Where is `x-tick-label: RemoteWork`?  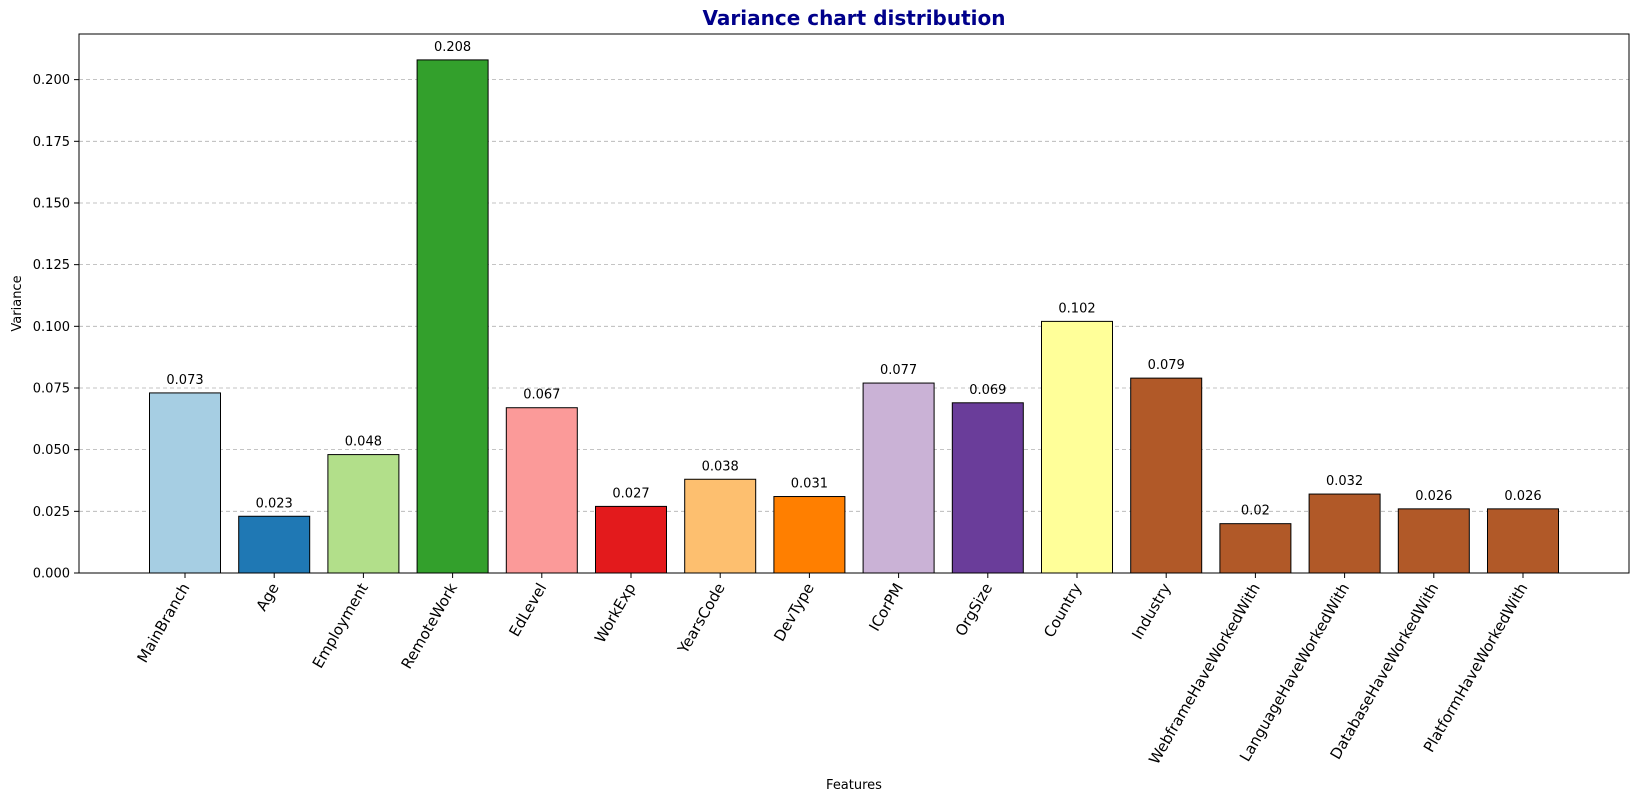
x-tick-label: RemoteWork is located at coordinates (430, 626).